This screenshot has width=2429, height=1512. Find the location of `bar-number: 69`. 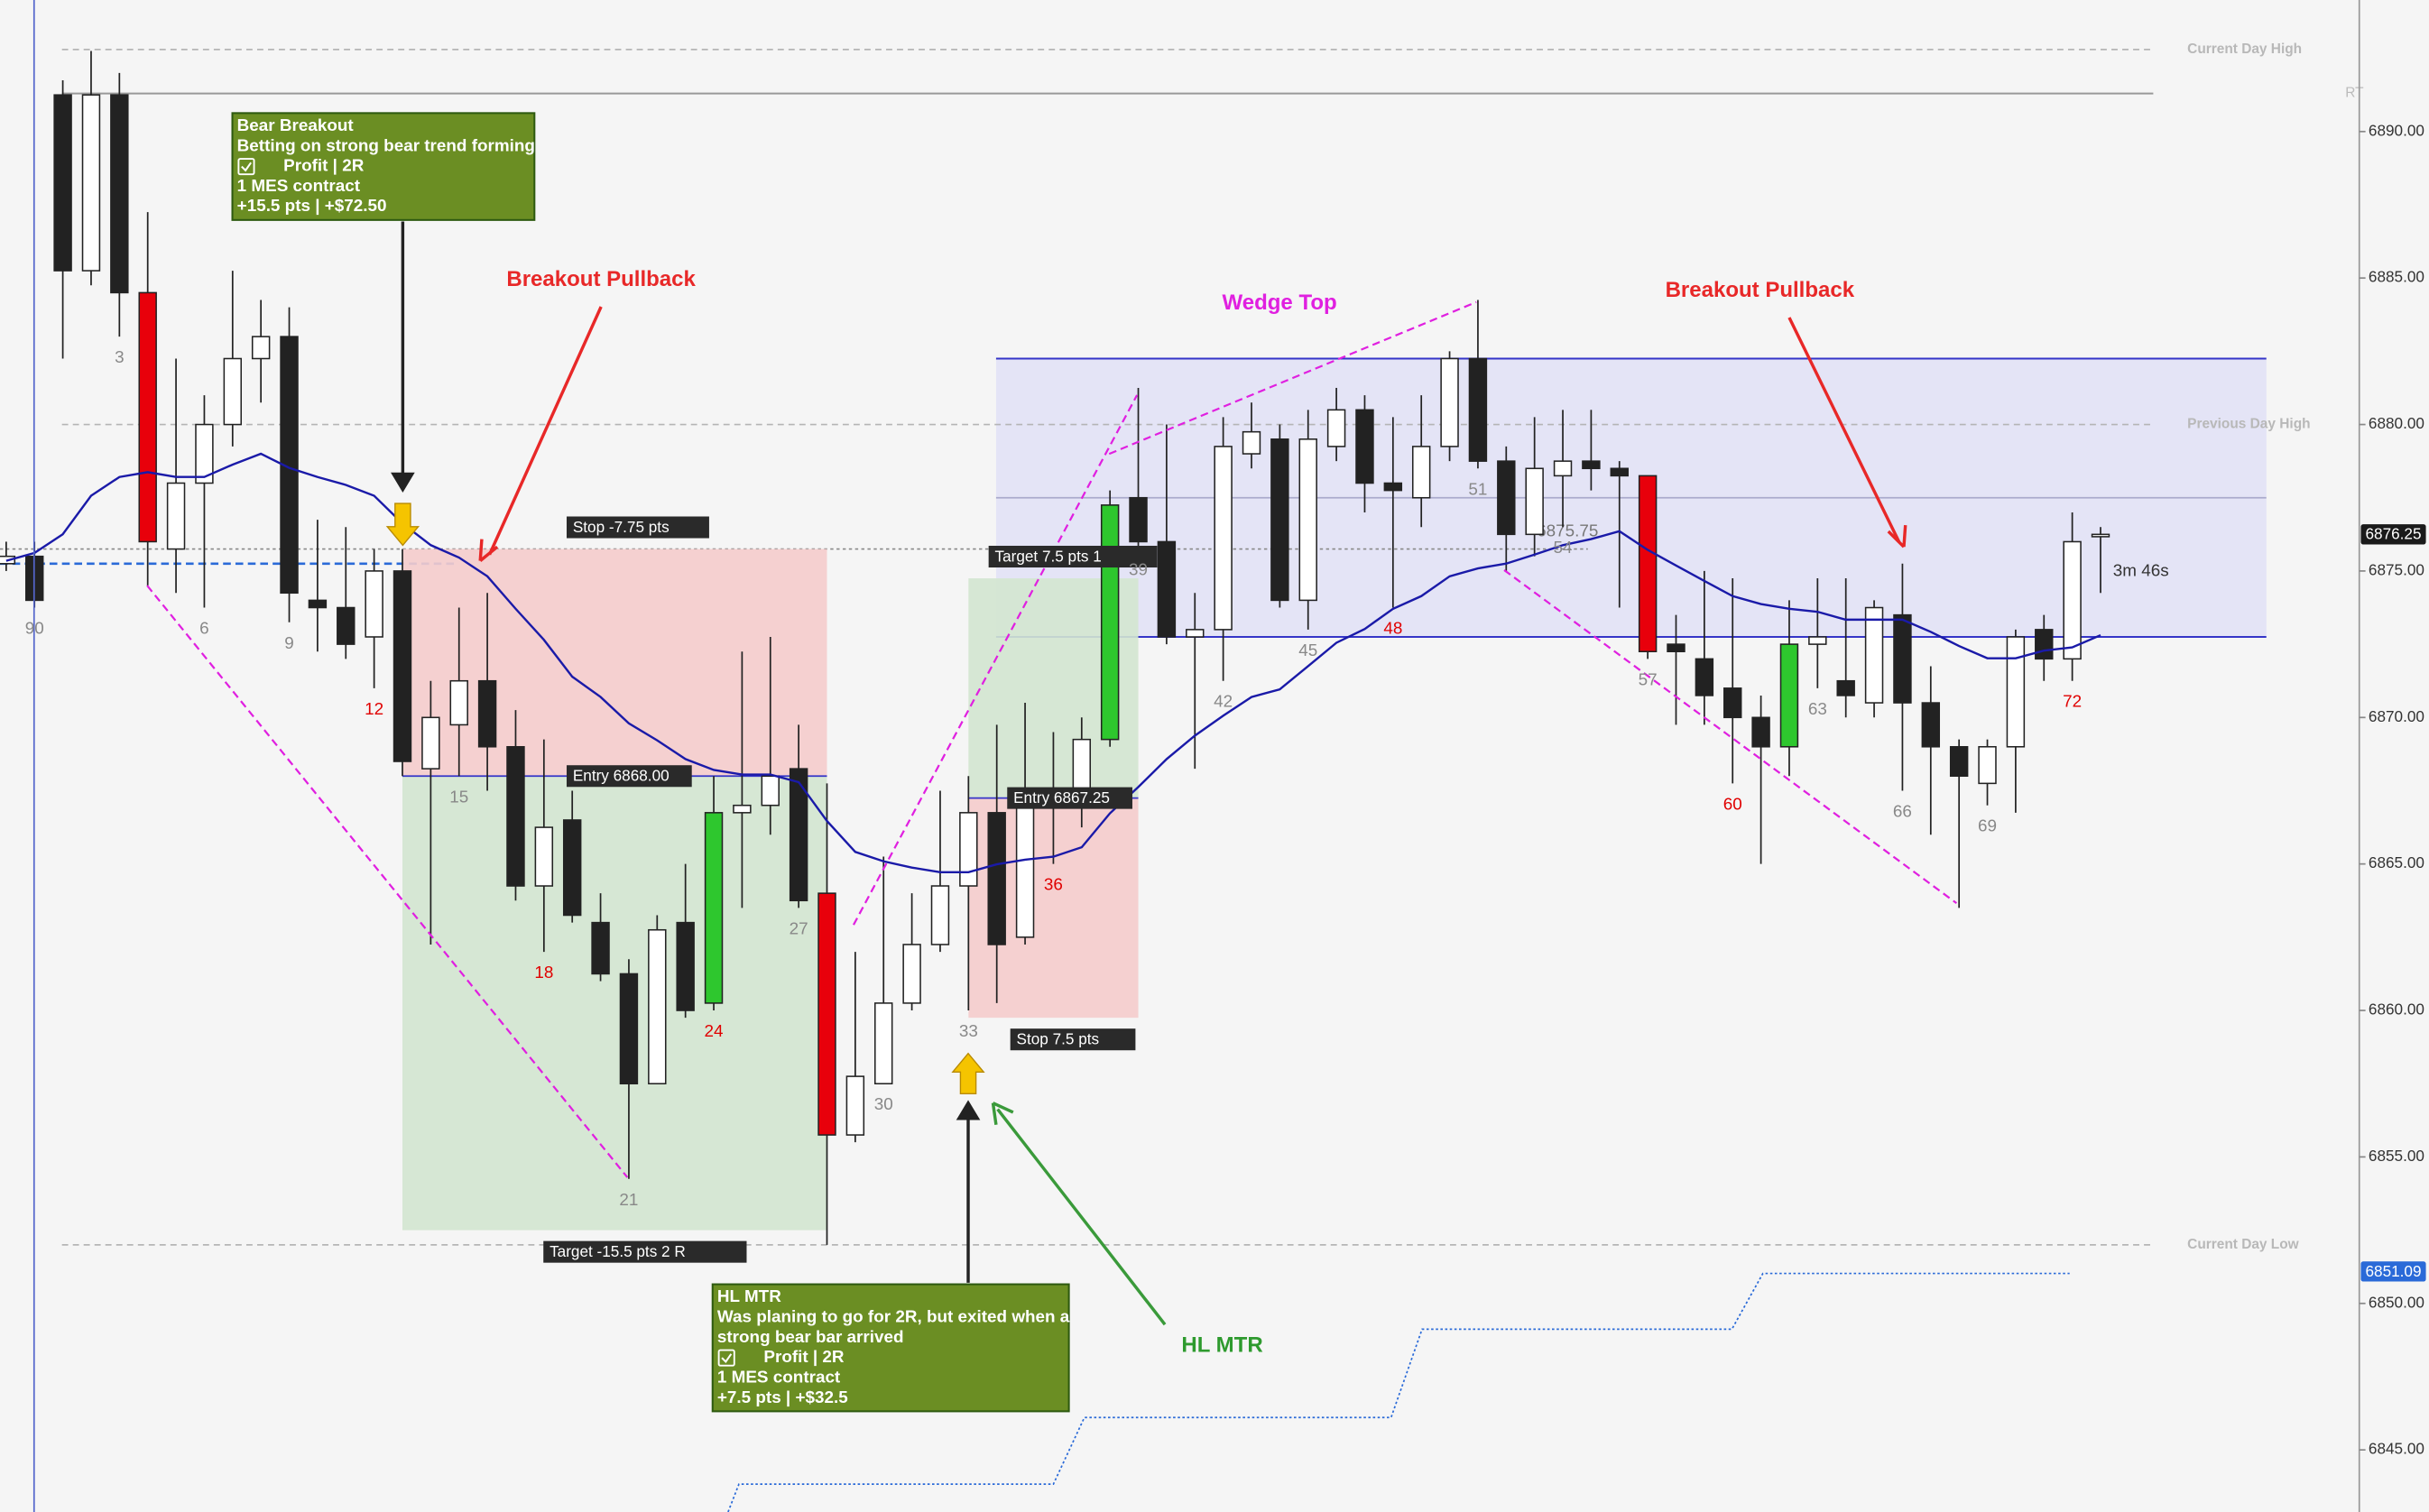

bar-number: 69 is located at coordinates (1987, 826).